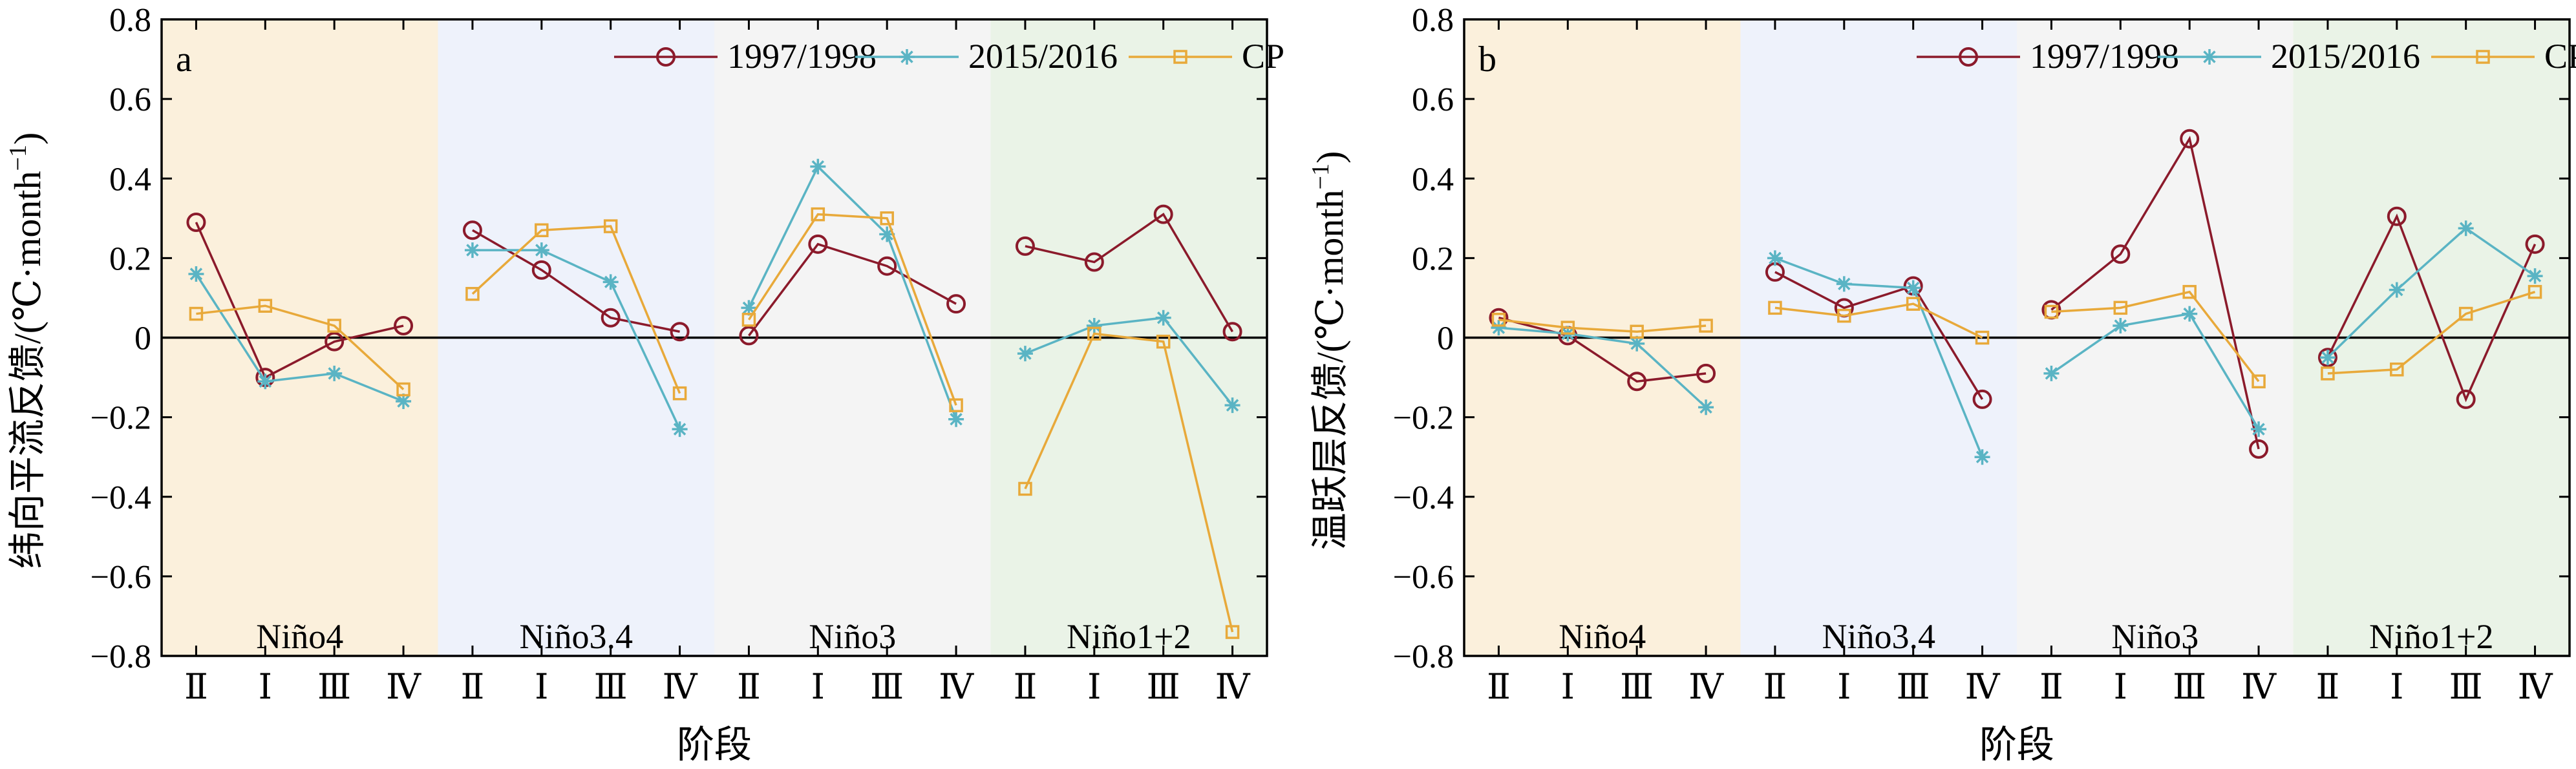  What do you see at coordinates (1423, 498) in the screenshot?
I see `y-tick-label: −0.4` at bounding box center [1423, 498].